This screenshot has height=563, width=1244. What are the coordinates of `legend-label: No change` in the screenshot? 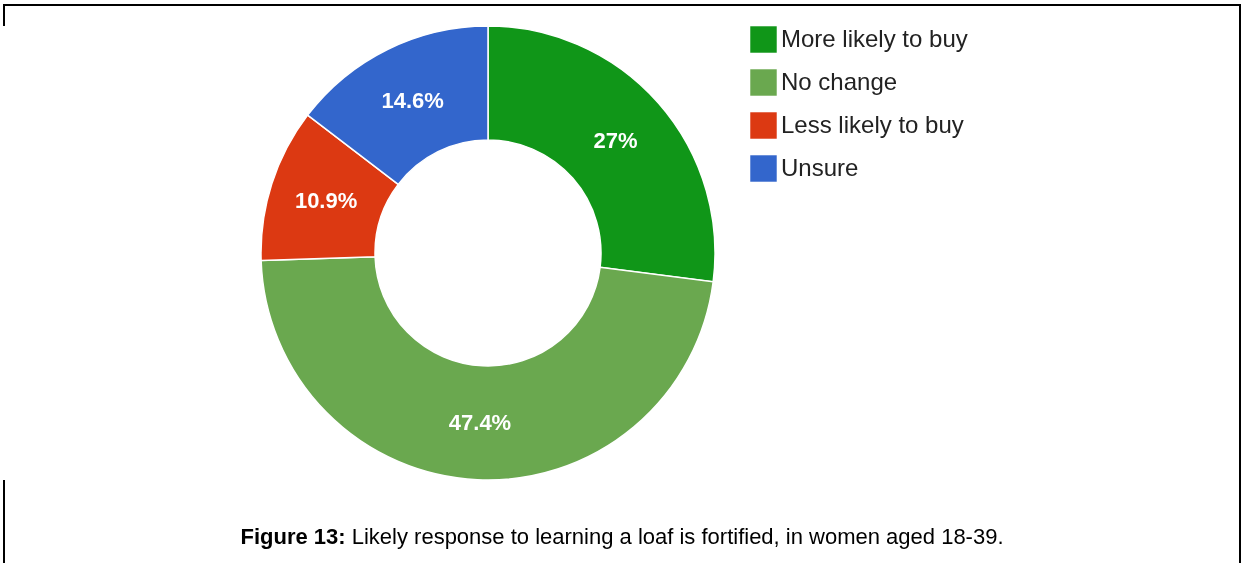 It's located at (839, 81).